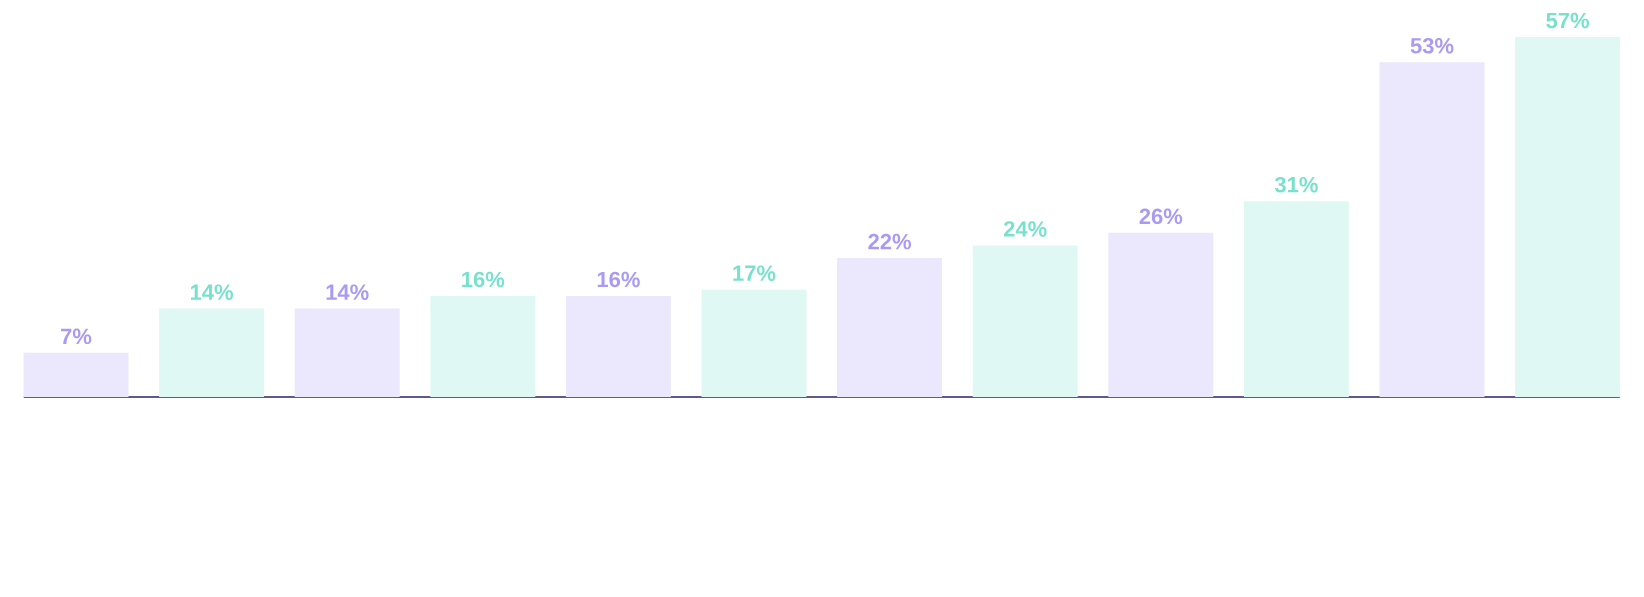 Image resolution: width=1644 pixels, height=597 pixels. I want to click on data-label: 31%, so click(1296, 184).